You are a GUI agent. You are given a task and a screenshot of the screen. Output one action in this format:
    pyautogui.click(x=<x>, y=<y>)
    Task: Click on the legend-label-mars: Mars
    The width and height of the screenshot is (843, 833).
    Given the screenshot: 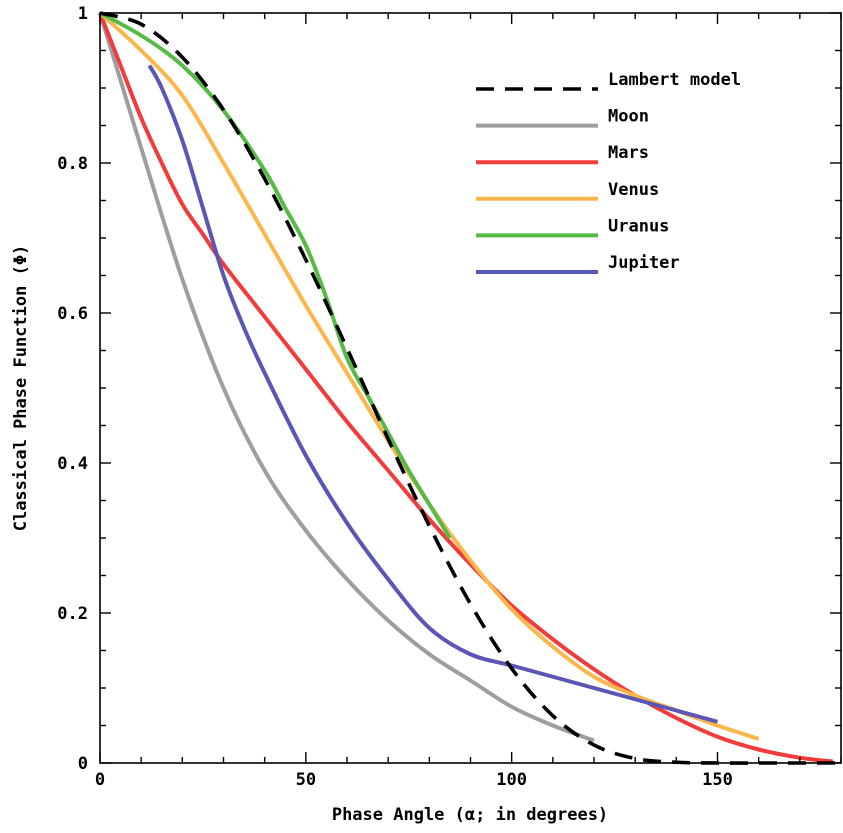 What is the action you would take?
    pyautogui.click(x=628, y=153)
    